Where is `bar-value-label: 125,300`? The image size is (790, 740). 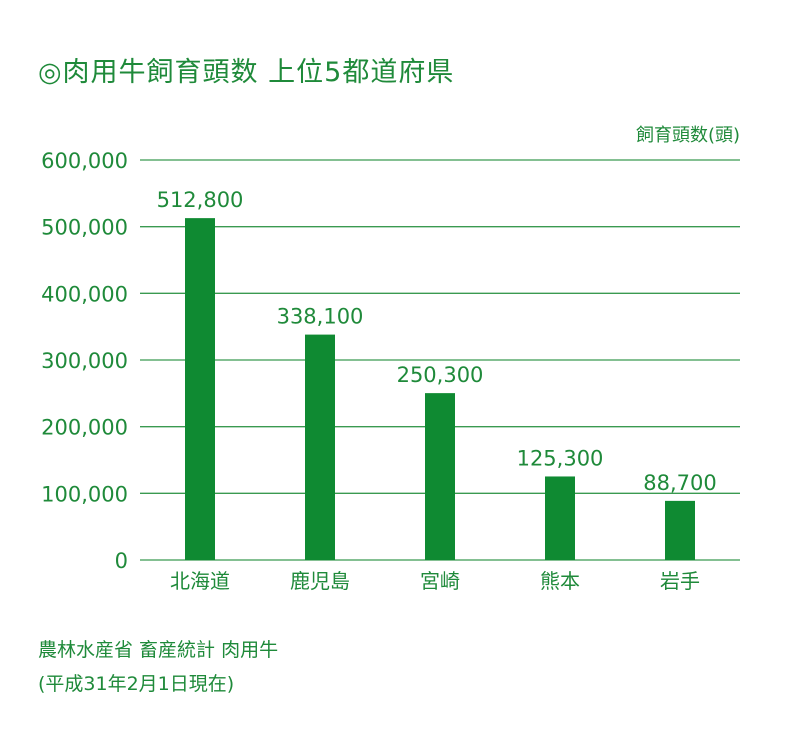
bar-value-label: 125,300 is located at coordinates (560, 458).